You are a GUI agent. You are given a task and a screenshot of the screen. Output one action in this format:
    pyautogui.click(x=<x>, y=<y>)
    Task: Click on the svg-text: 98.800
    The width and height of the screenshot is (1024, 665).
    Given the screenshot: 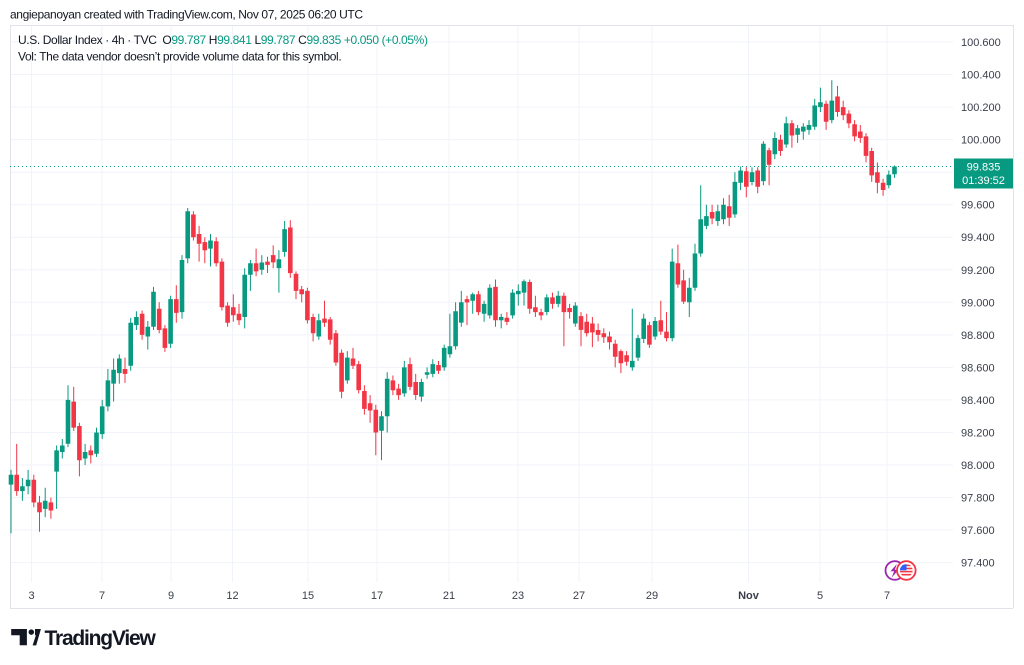 What is the action you would take?
    pyautogui.click(x=978, y=336)
    